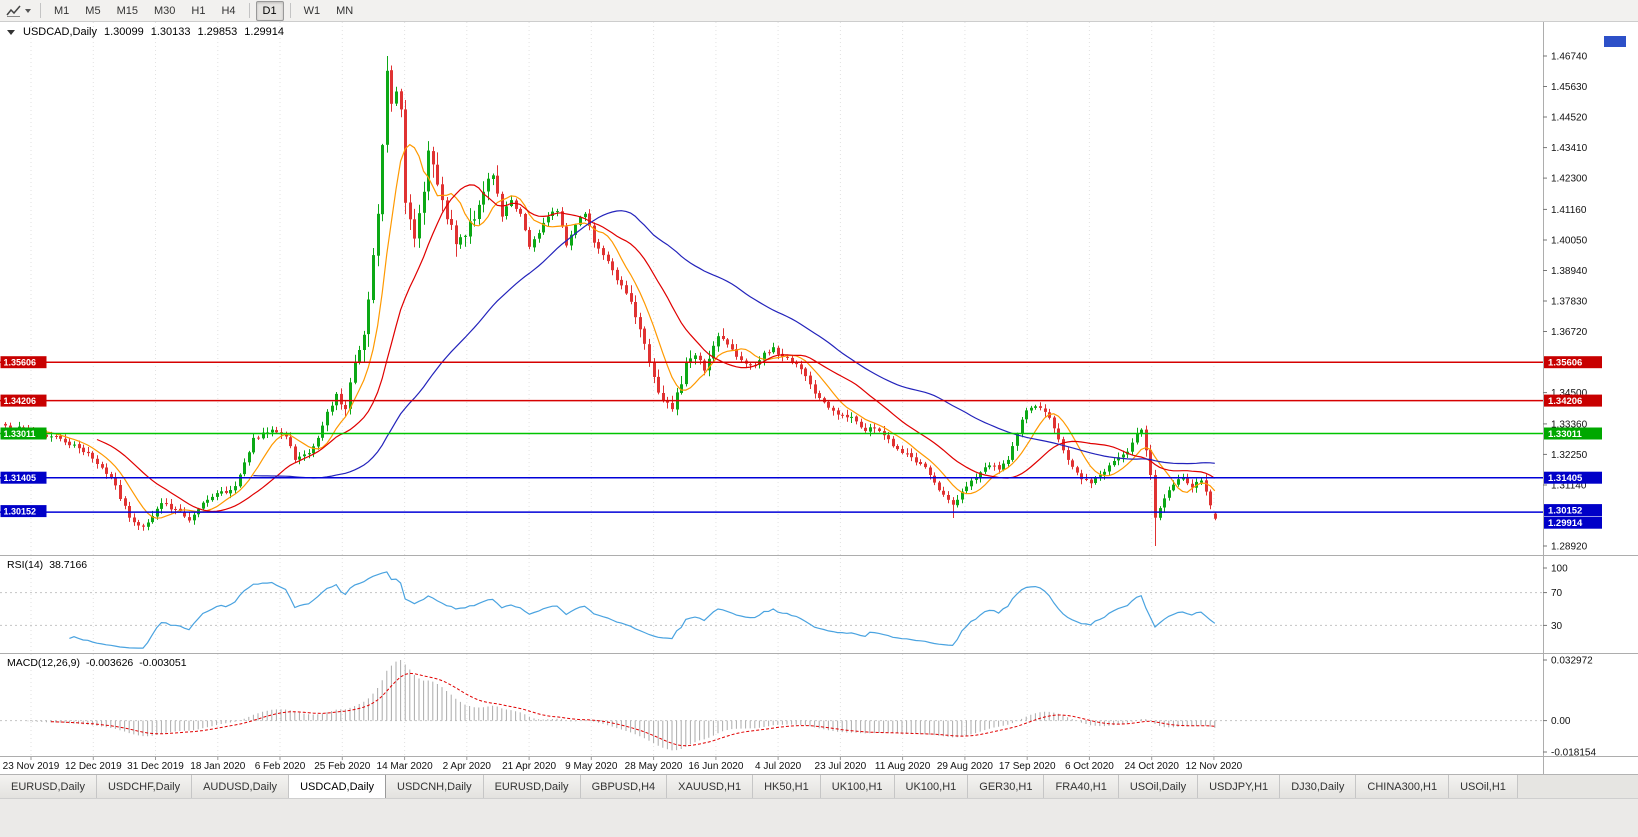  What do you see at coordinates (93, 10) in the screenshot?
I see `timeframe-m5-button: M5` at bounding box center [93, 10].